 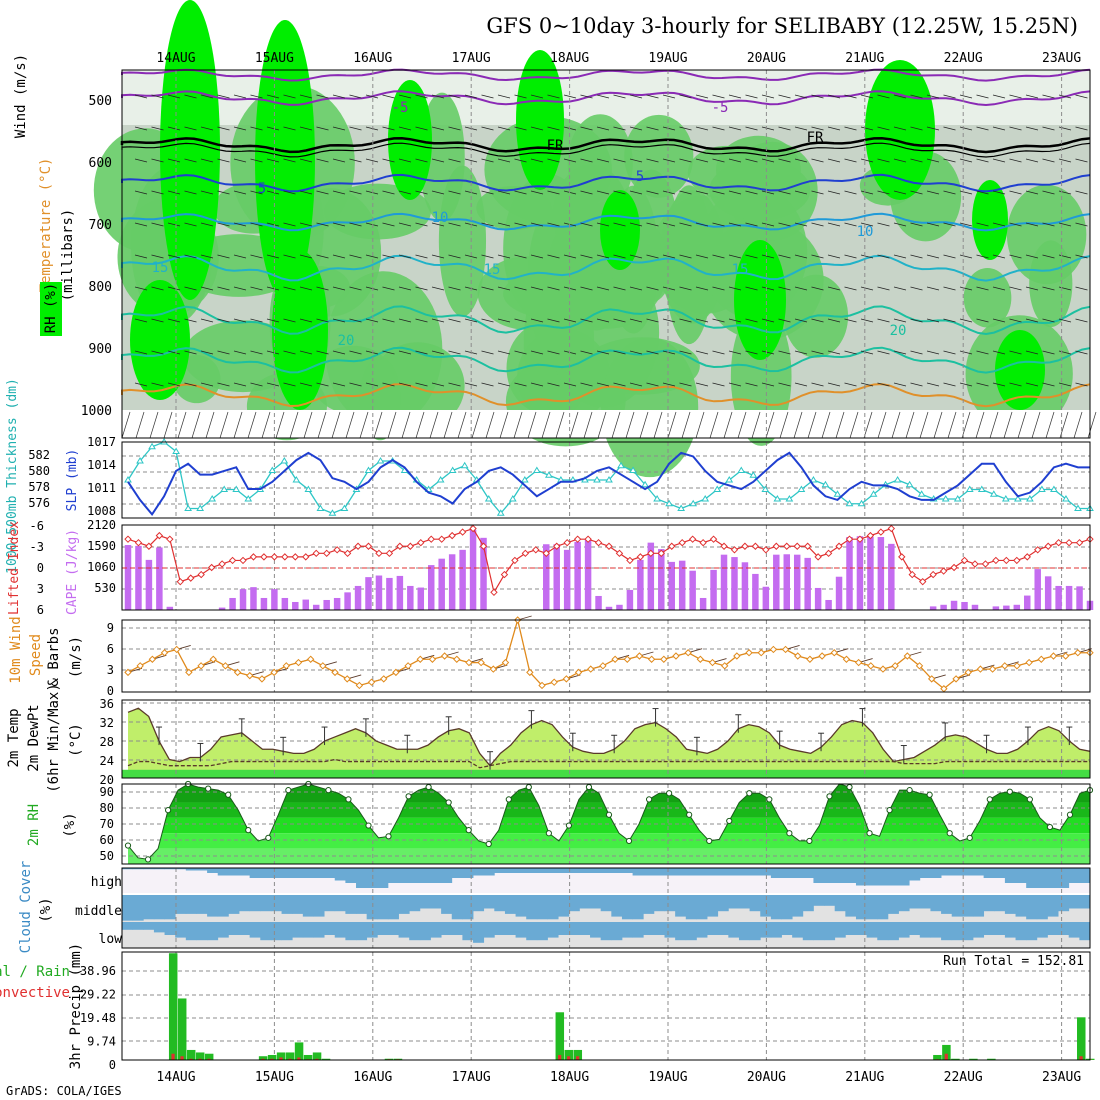 I want to click on rh-saturated-blob, so click(x=990, y=220).